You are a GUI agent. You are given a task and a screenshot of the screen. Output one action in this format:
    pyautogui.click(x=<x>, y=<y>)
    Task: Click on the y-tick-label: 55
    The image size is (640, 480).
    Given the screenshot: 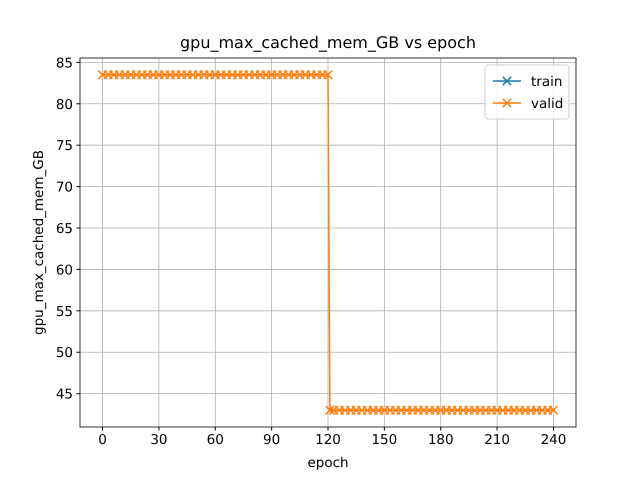 What is the action you would take?
    pyautogui.click(x=64, y=312)
    